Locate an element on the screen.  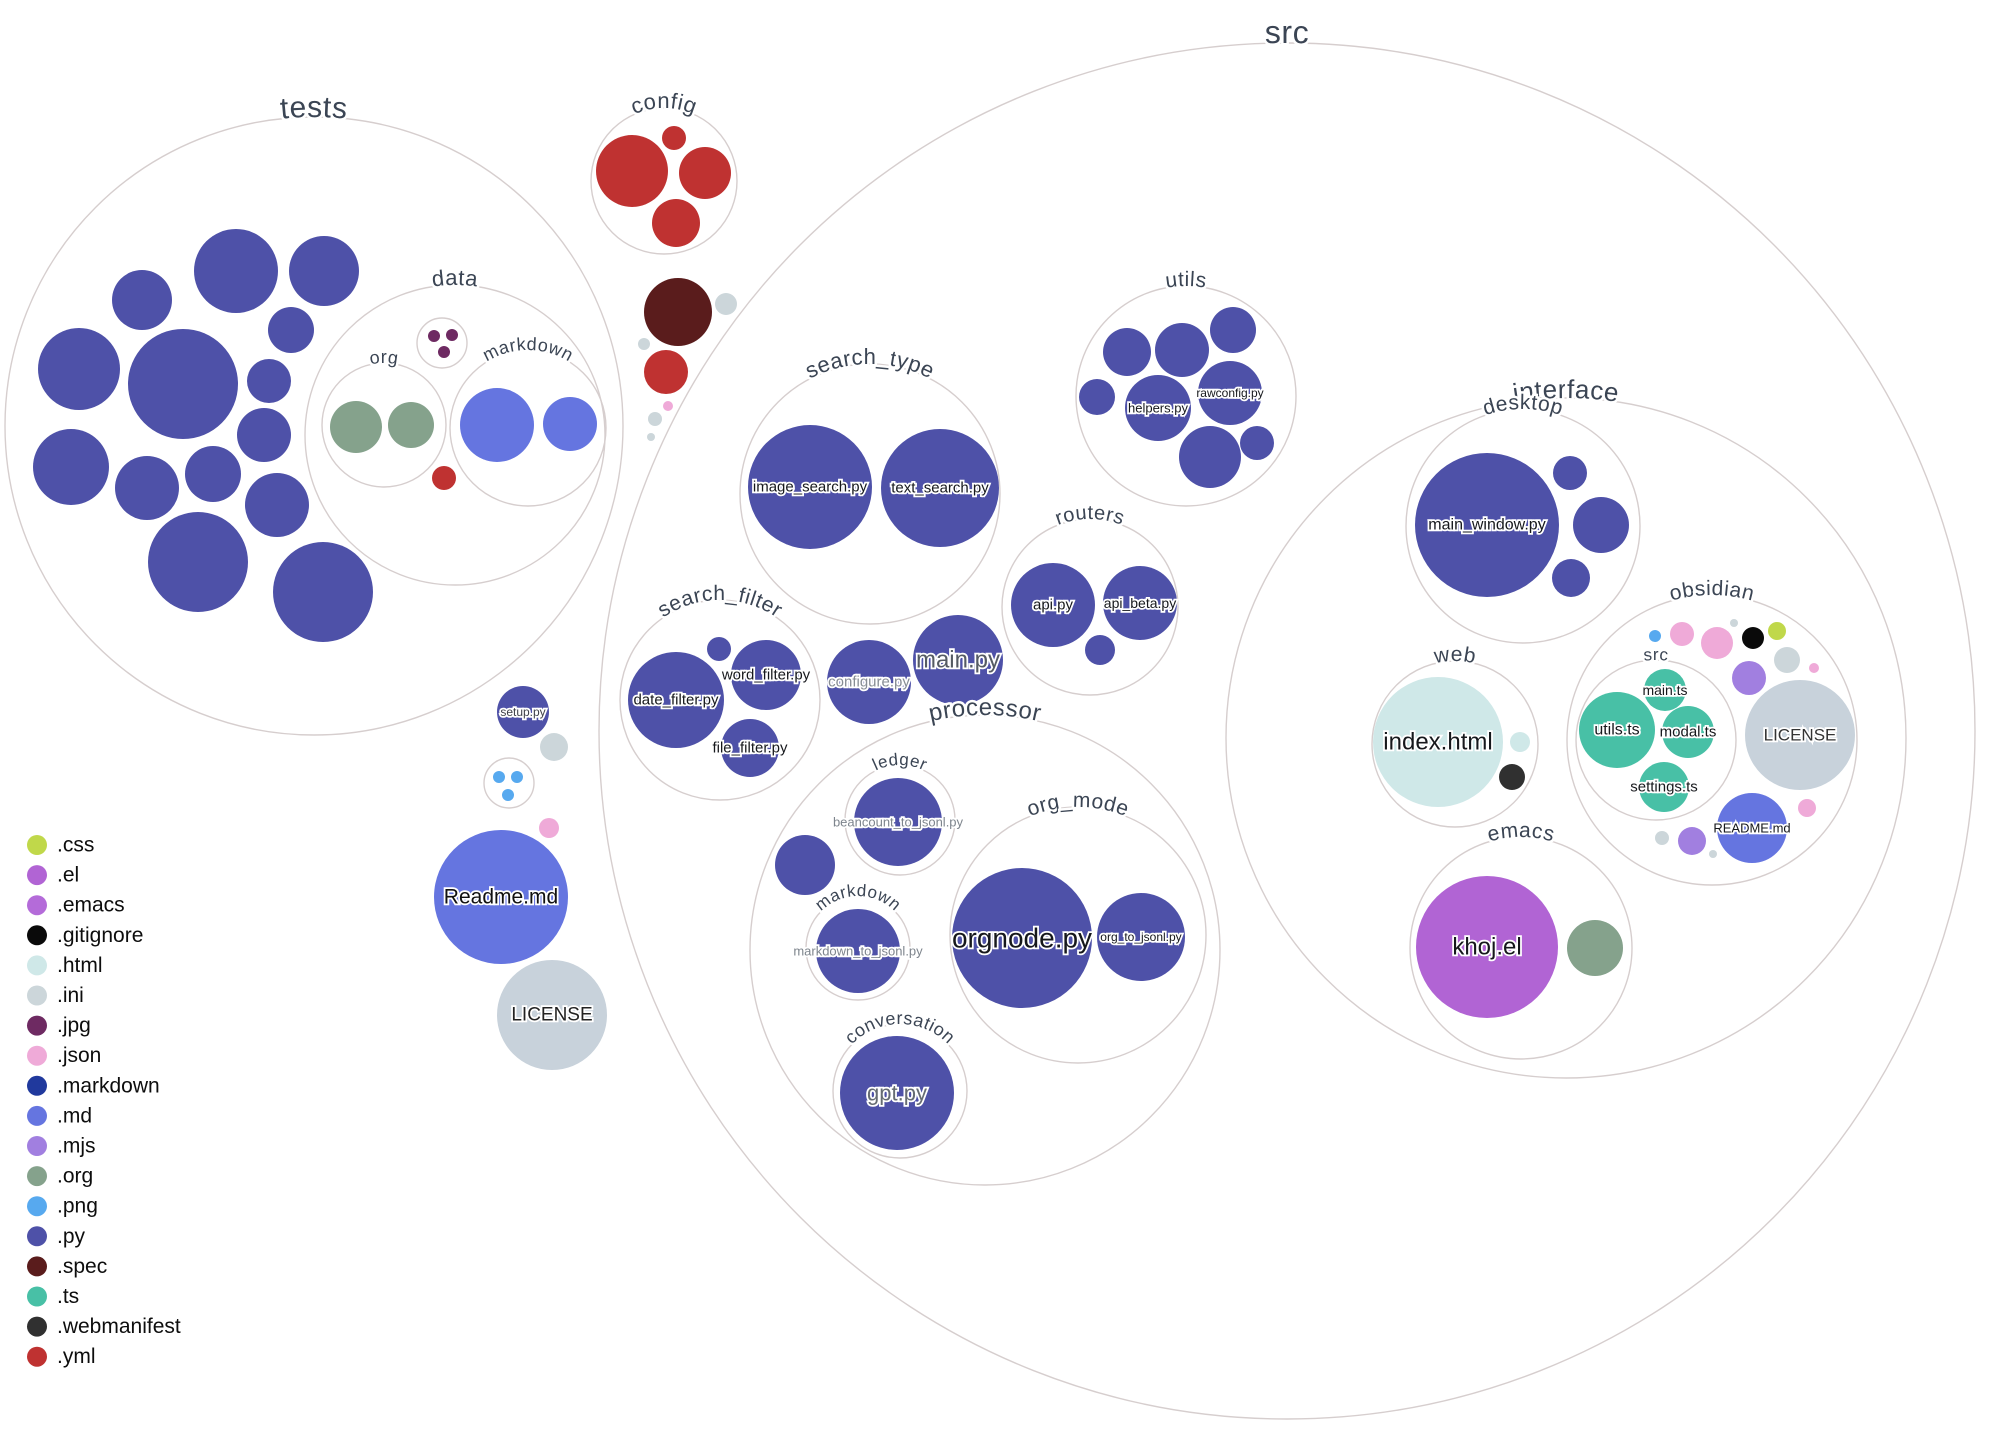
folder-utils-circle is located at coordinates (1186, 396).